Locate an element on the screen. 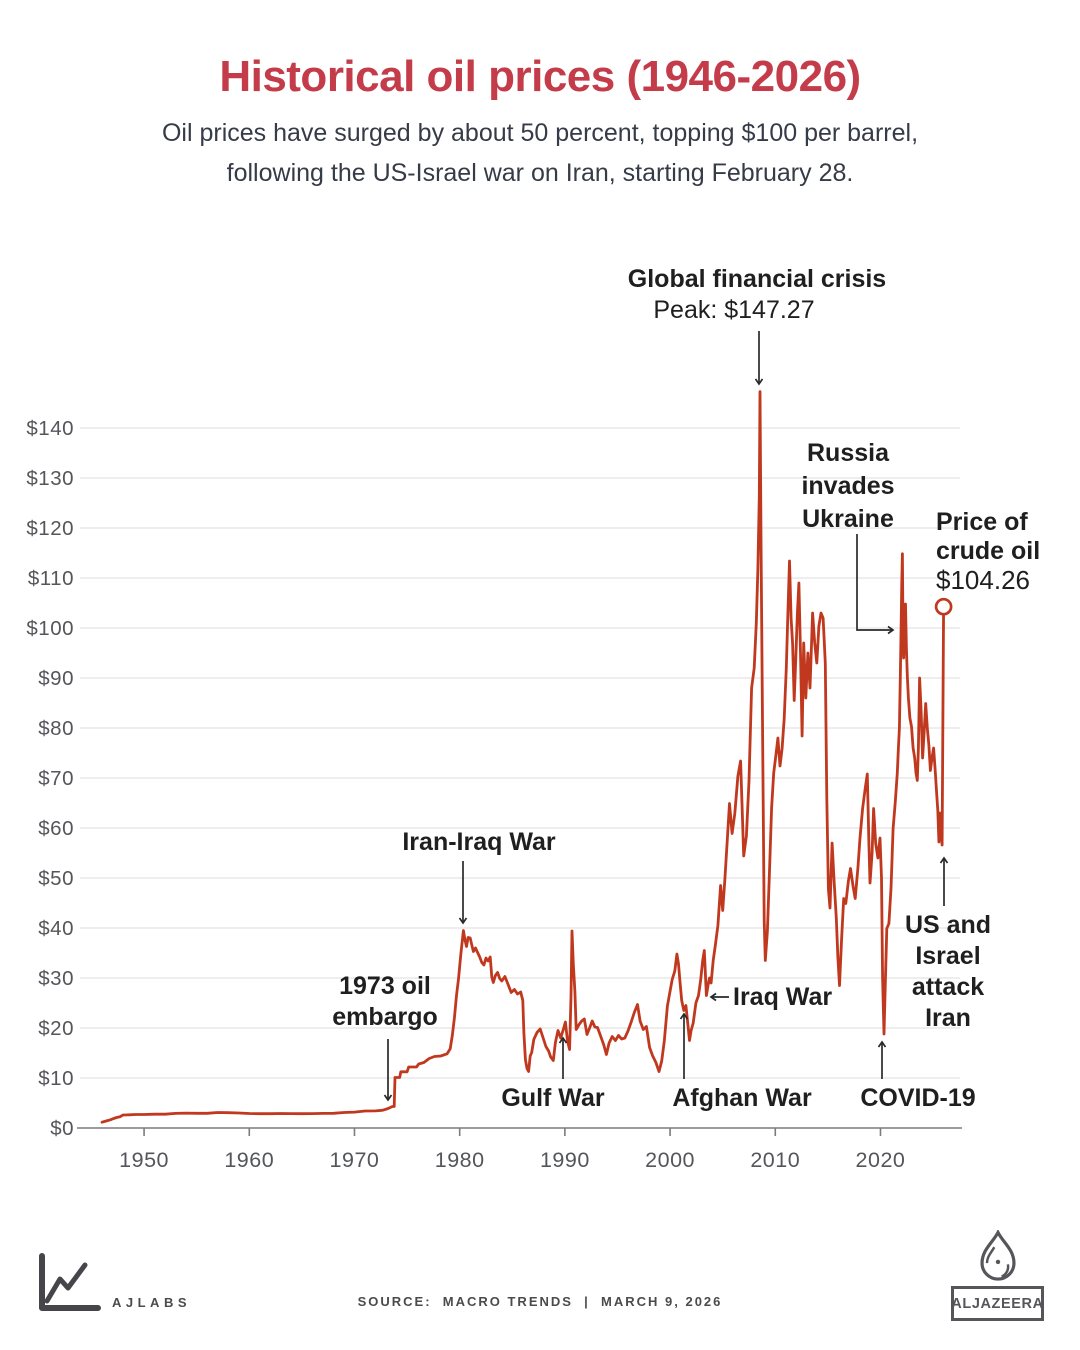 This screenshot has height=1350, width=1080. iraq-war-label: Iraq War is located at coordinates (783, 997).